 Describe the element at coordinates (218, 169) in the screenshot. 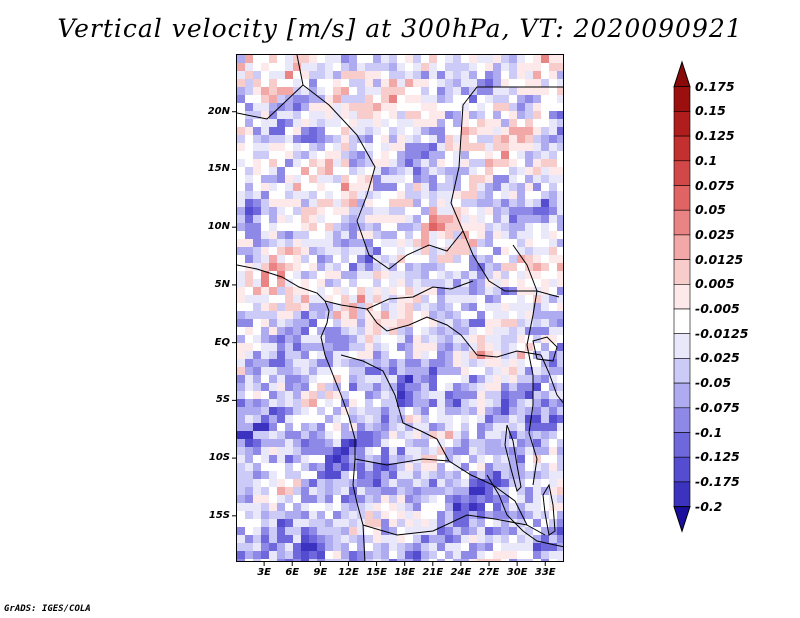

I see `lat-label: 15N` at that location.